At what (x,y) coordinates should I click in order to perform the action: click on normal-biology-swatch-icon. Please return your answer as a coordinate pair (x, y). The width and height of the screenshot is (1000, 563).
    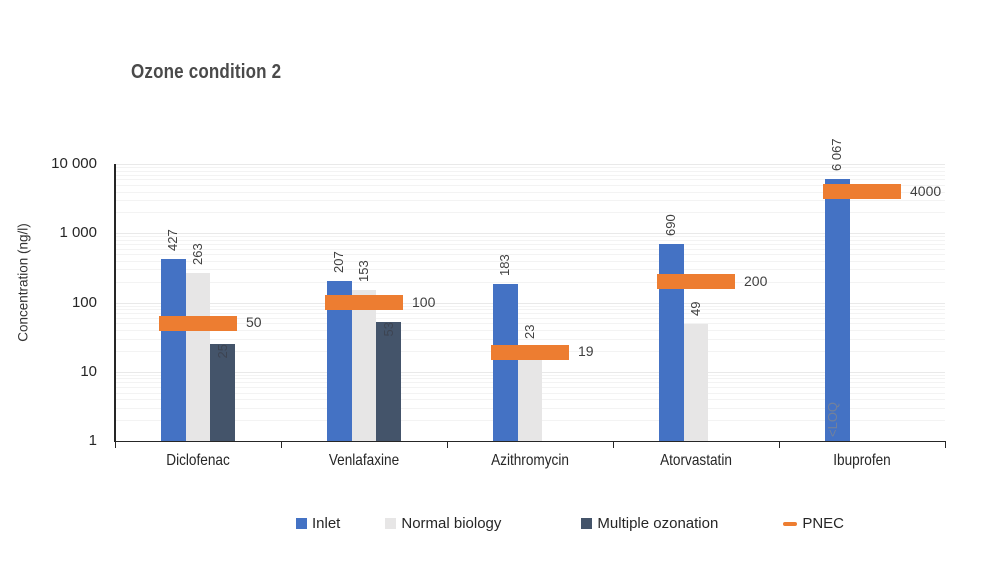
    Looking at the image, I should click on (391, 523).